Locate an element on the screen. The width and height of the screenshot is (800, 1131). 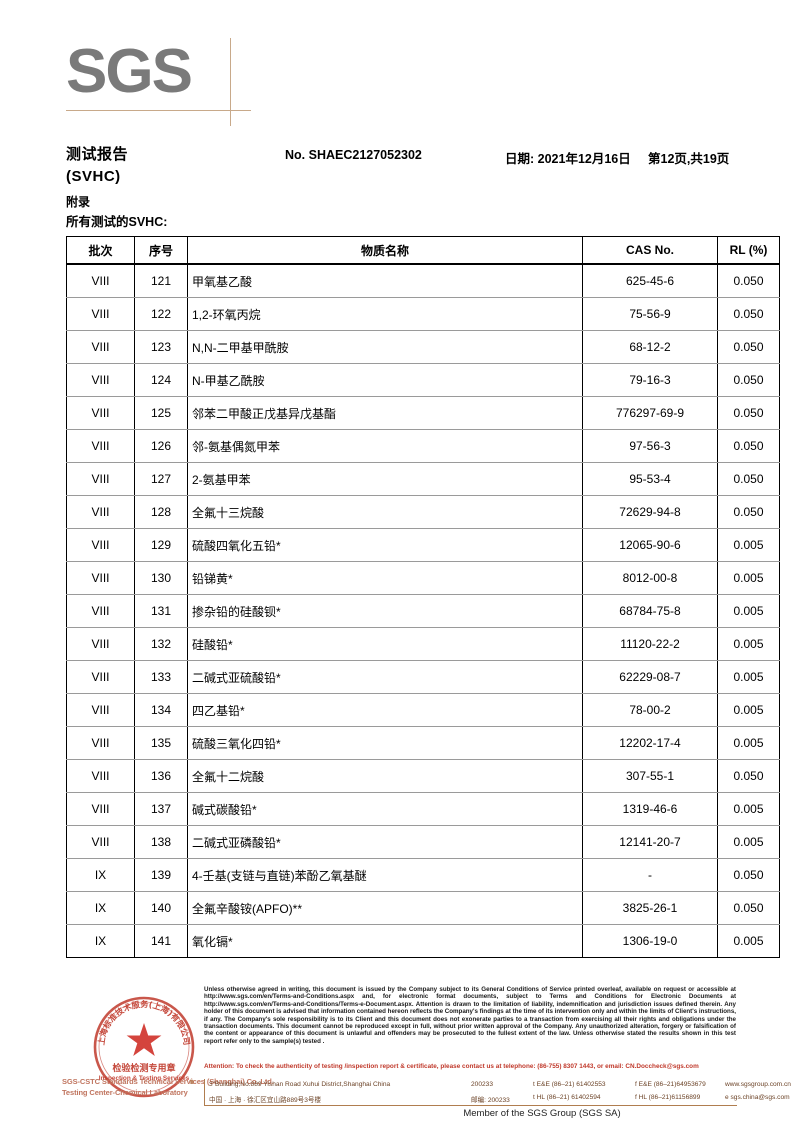
cell-cas: 12202-17-4 is located at coordinates (650, 743).